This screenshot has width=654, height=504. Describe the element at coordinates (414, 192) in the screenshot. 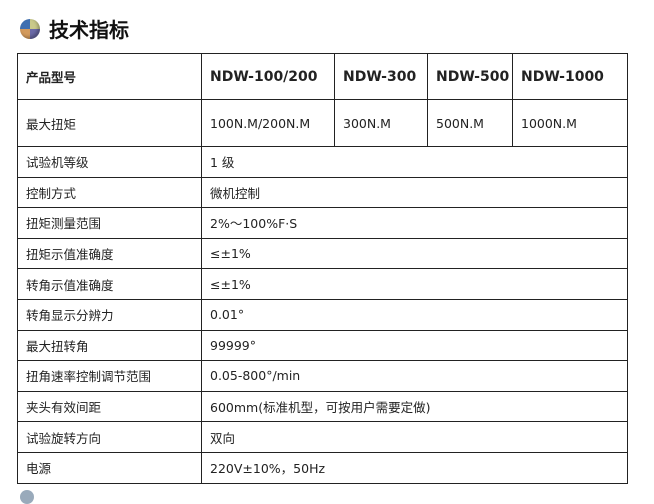

I see `row-value: 微机控制` at that location.